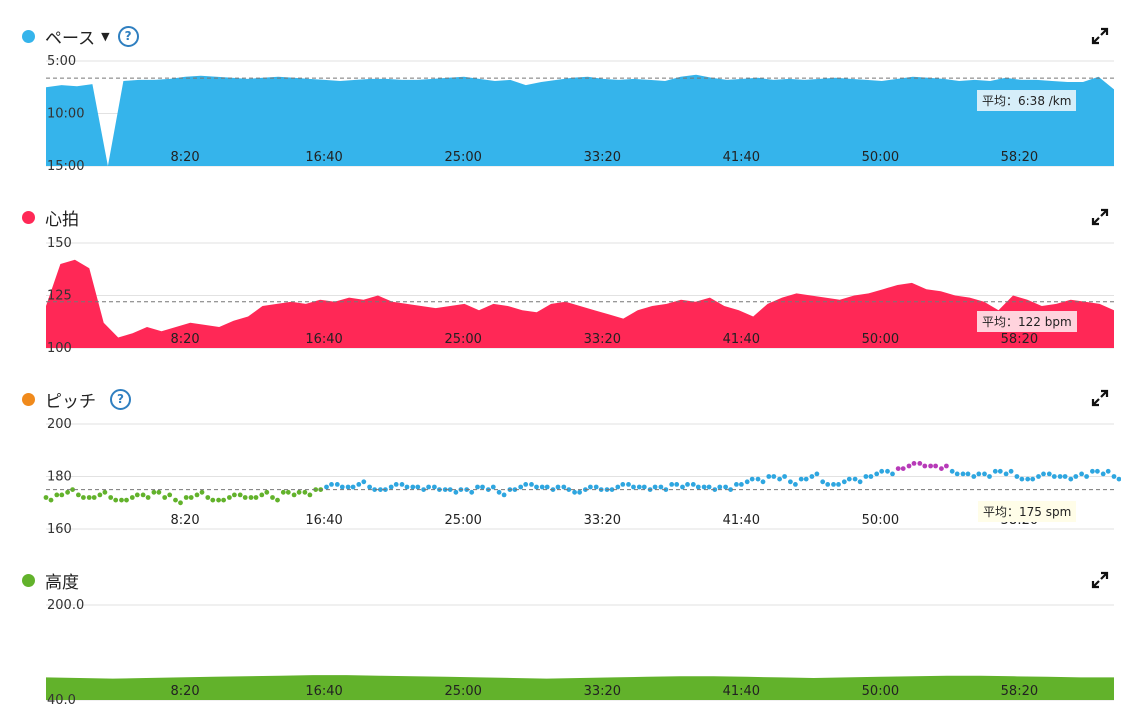 The height and width of the screenshot is (728, 1121). I want to click on pace-title: ペース, so click(70, 38).